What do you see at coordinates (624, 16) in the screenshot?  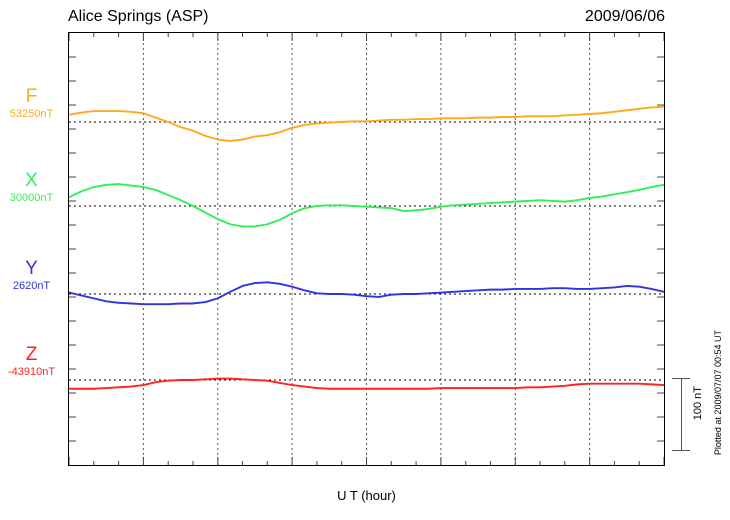 I see `observation-date: 2009/06/06` at bounding box center [624, 16].